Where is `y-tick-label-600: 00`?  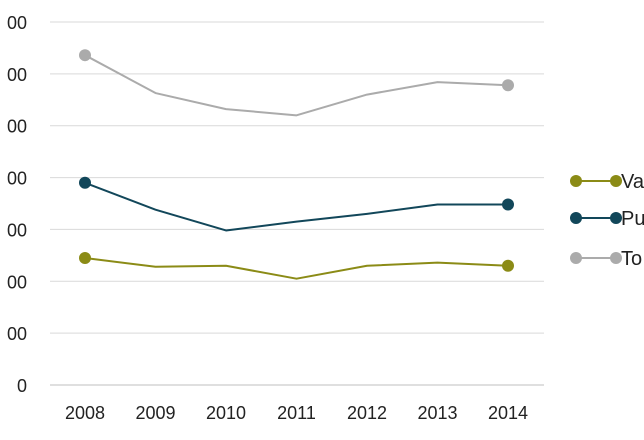 y-tick-label-600: 00 is located at coordinates (17, 75).